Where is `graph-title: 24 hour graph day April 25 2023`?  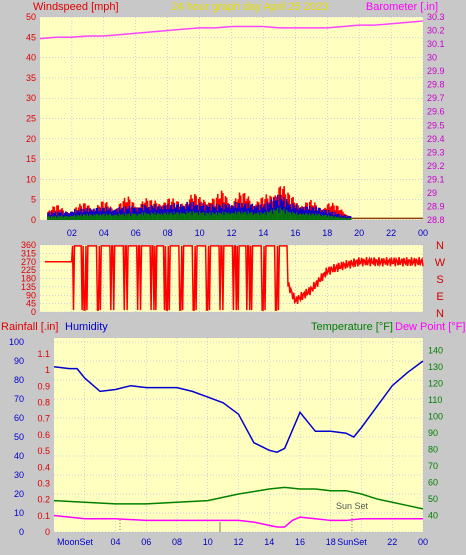 graph-title: 24 hour graph day April 25 2023 is located at coordinates (250, 7).